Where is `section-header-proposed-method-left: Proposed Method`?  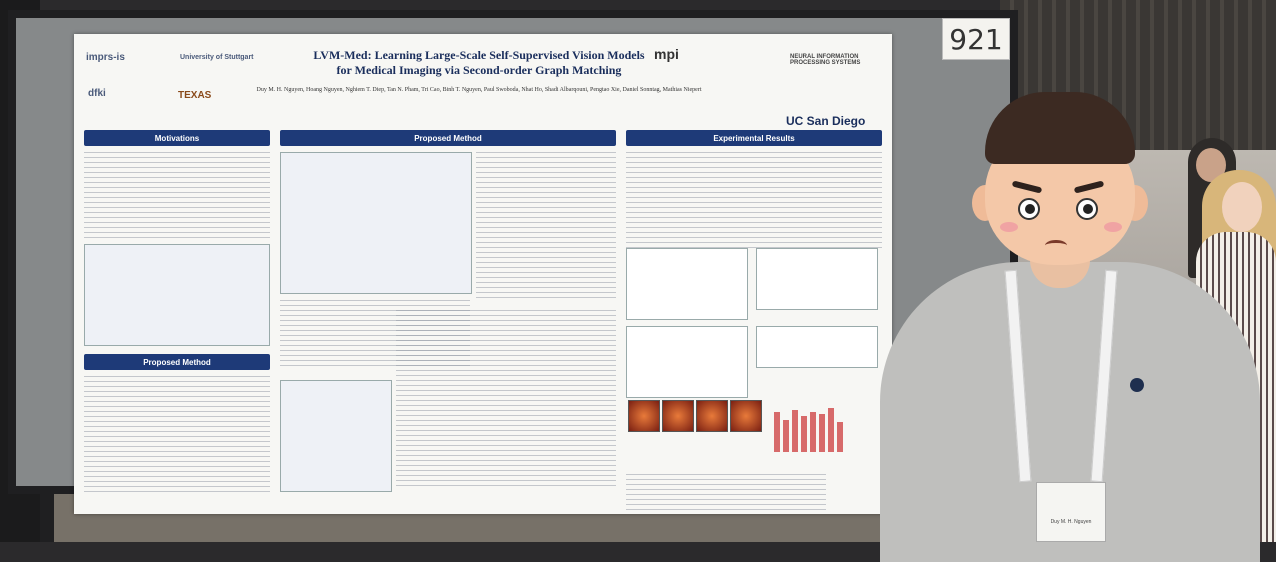 section-header-proposed-method-left: Proposed Method is located at coordinates (177, 362).